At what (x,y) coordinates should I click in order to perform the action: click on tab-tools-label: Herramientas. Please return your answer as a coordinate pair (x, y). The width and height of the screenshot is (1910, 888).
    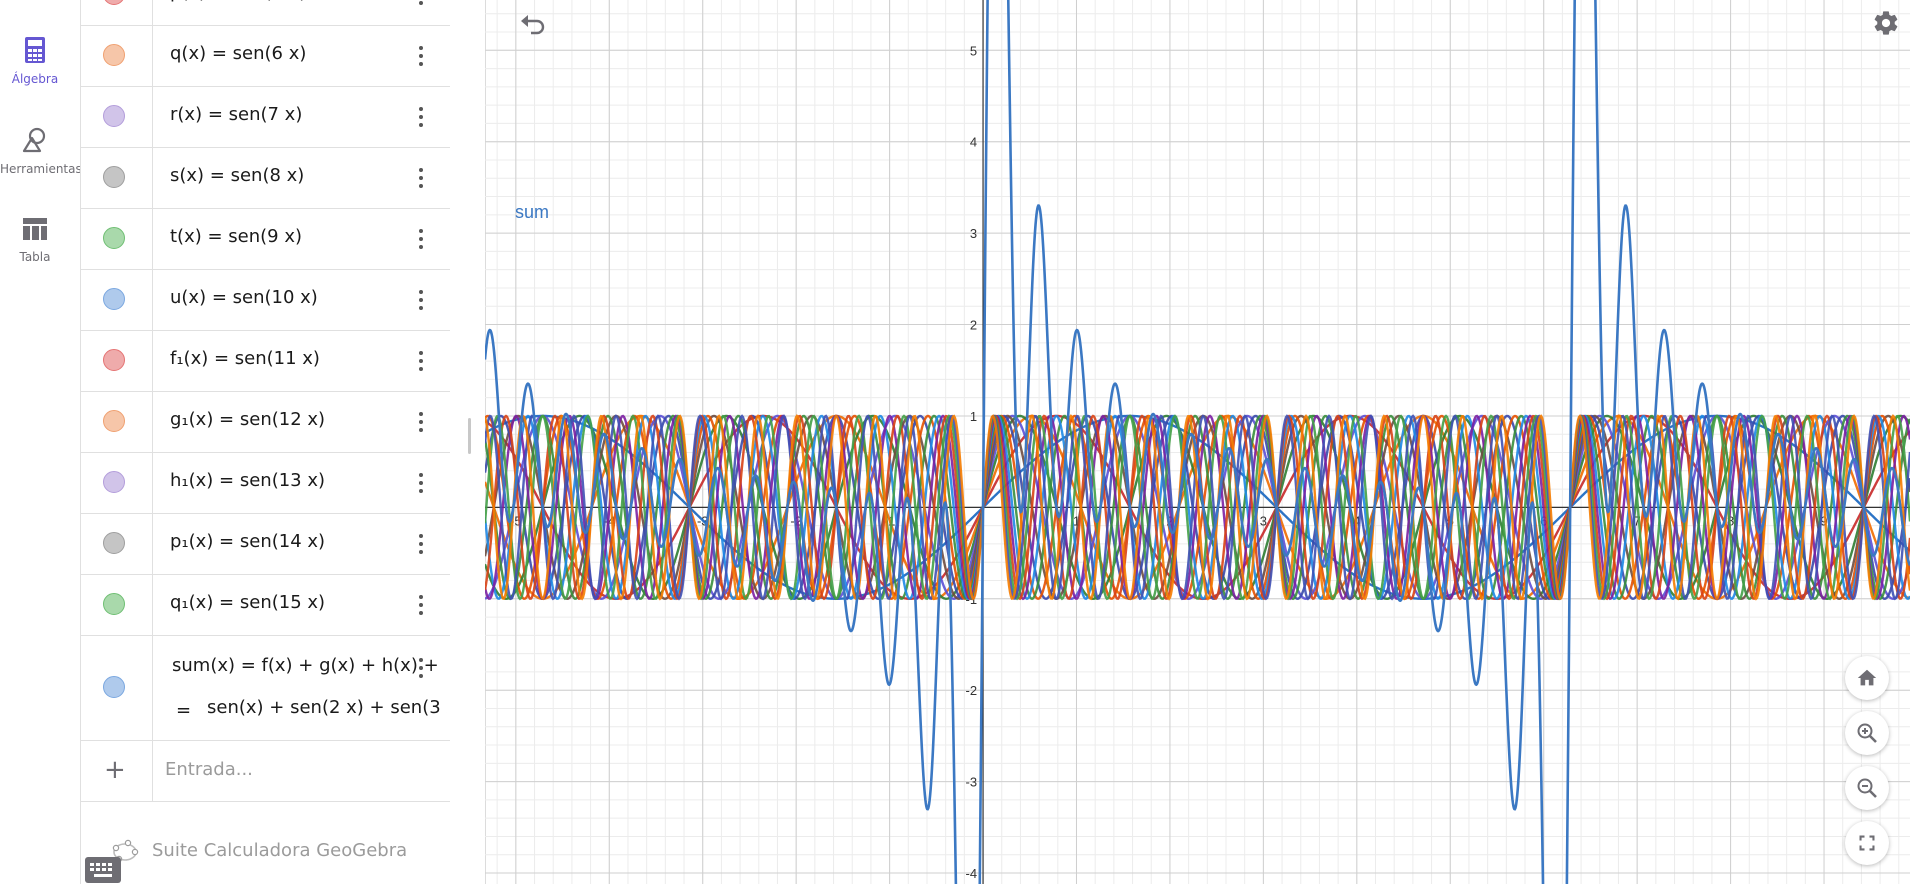
    Looking at the image, I should click on (41, 169).